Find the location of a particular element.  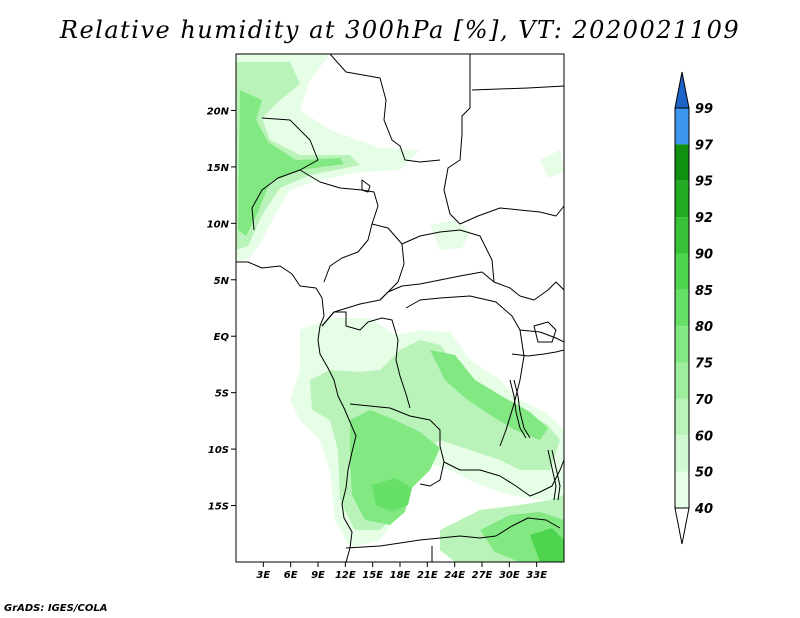

coastline-west is located at coordinates (296, 411).